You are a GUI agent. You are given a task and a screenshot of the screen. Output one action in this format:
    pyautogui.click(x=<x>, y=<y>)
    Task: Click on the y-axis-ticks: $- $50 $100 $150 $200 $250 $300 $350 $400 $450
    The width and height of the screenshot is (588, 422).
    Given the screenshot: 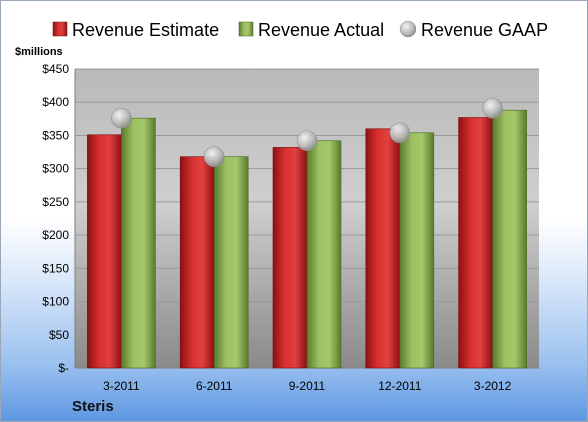 What is the action you would take?
    pyautogui.click(x=55, y=218)
    